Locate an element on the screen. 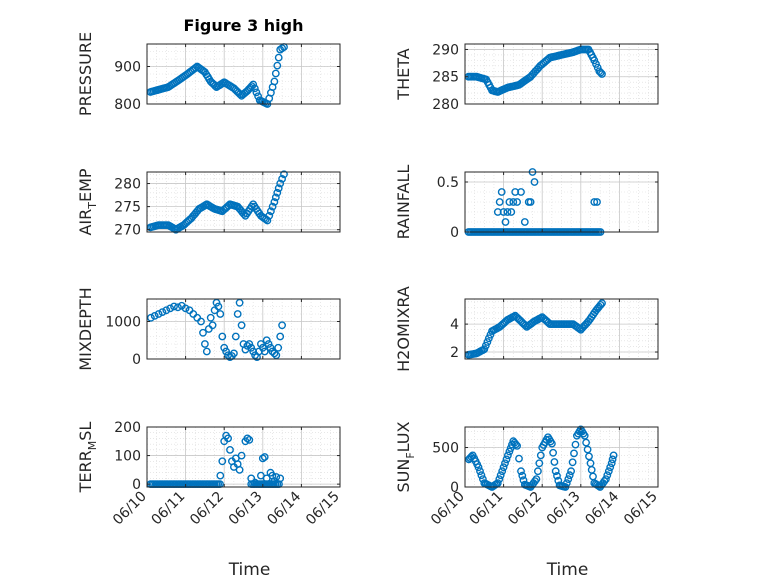  subplot-1: 800 900 PRESSURE Figure 3 high is located at coordinates (208, 66).